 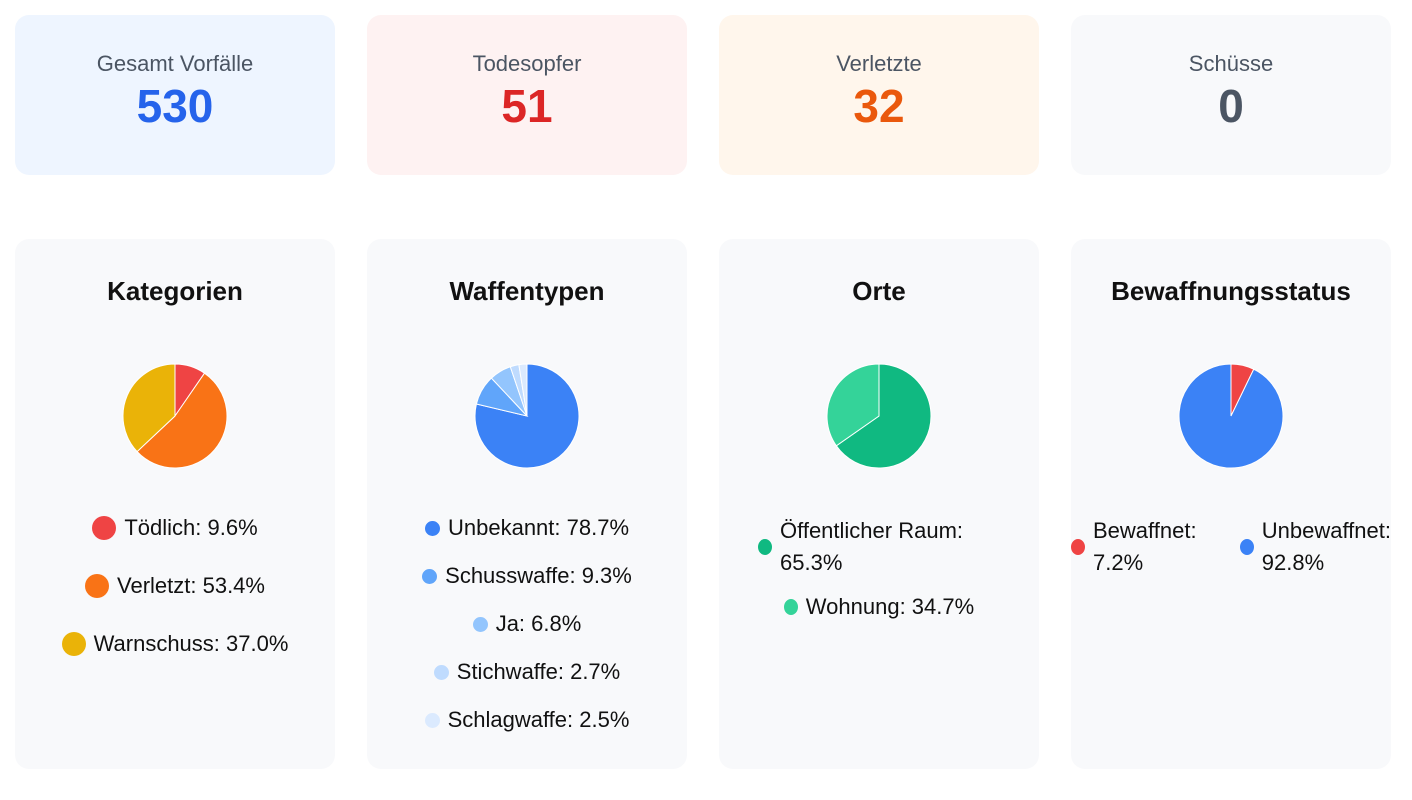 What do you see at coordinates (538, 623) in the screenshot?
I see `legend-label: Ja: 6.8%` at bounding box center [538, 623].